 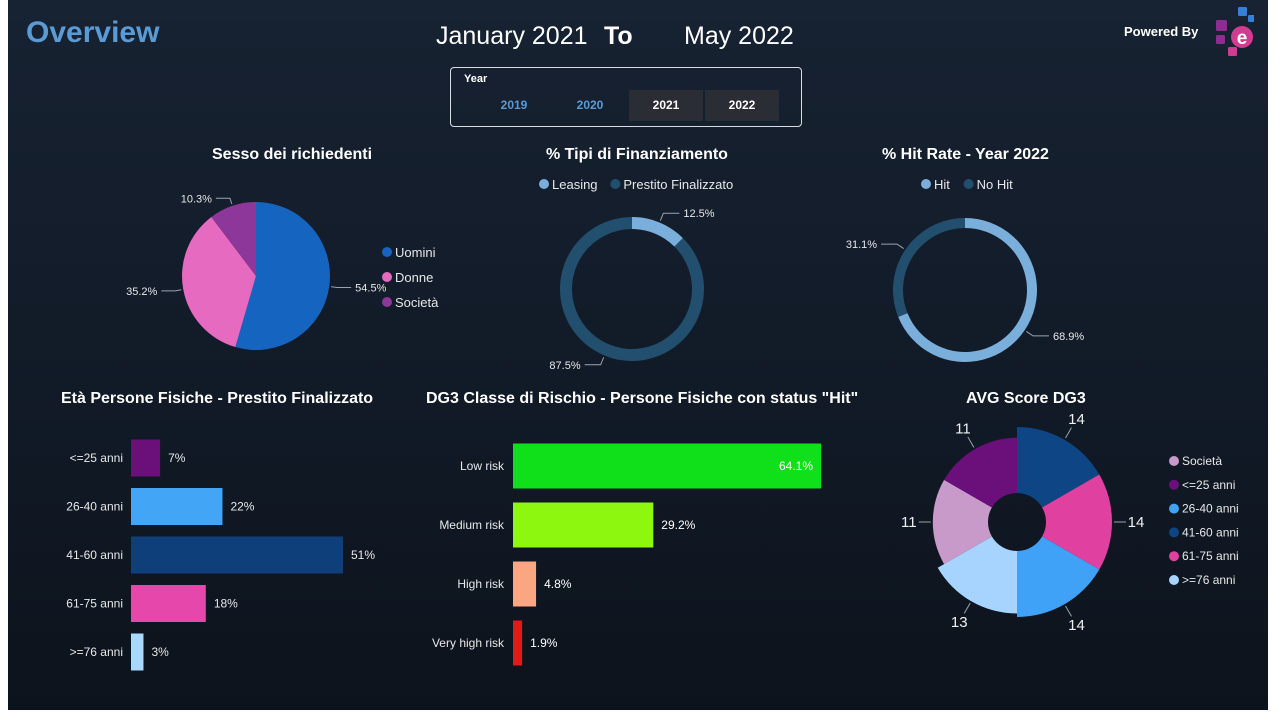 What do you see at coordinates (514, 105) in the screenshot?
I see `year-option-2019: 2019` at bounding box center [514, 105].